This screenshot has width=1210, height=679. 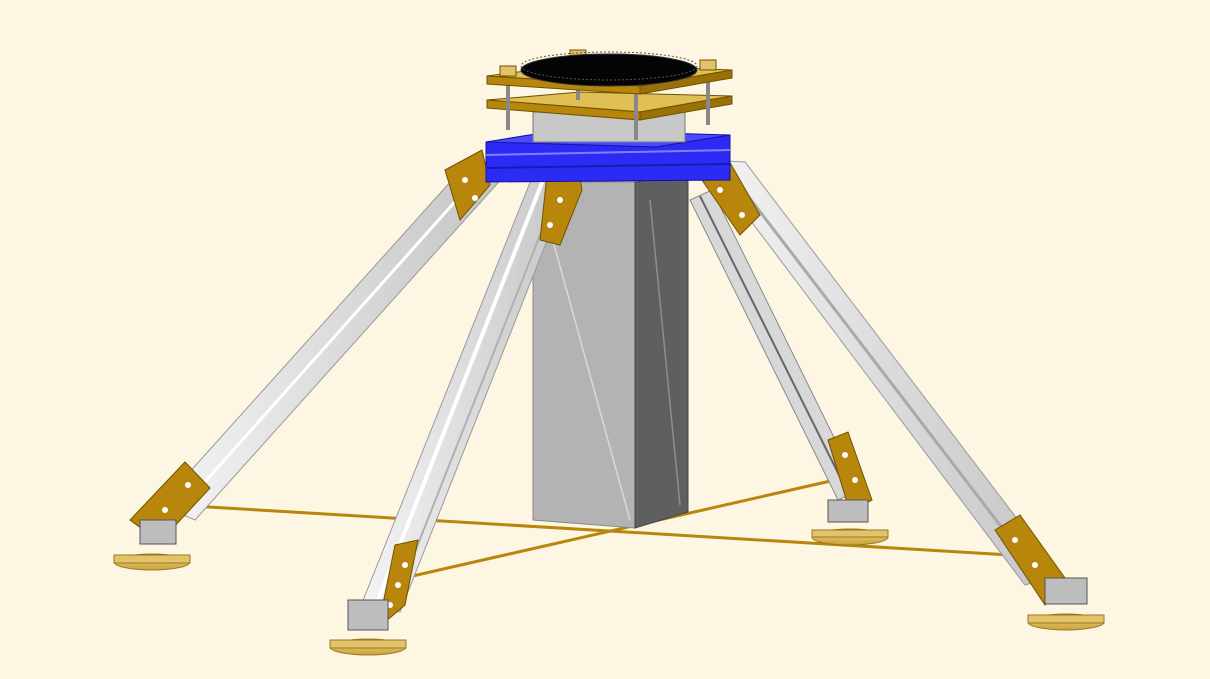 I want to click on foot-front-right, so click(x=1066, y=604).